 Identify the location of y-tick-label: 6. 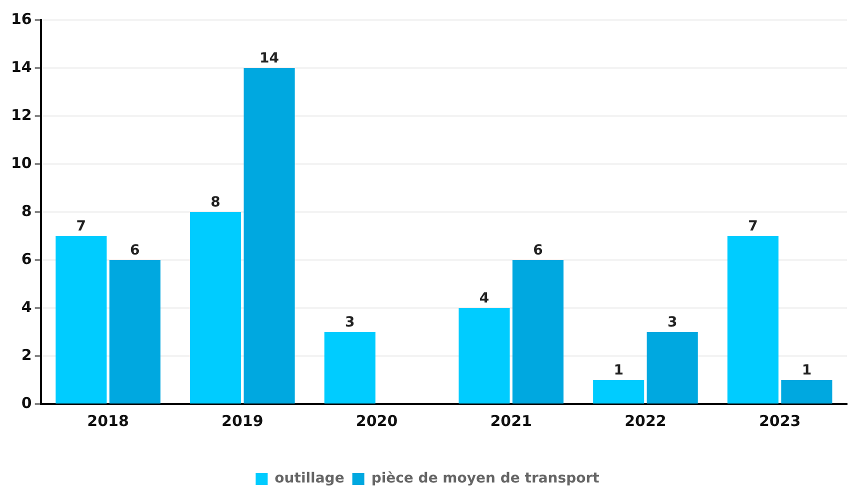
(26, 259).